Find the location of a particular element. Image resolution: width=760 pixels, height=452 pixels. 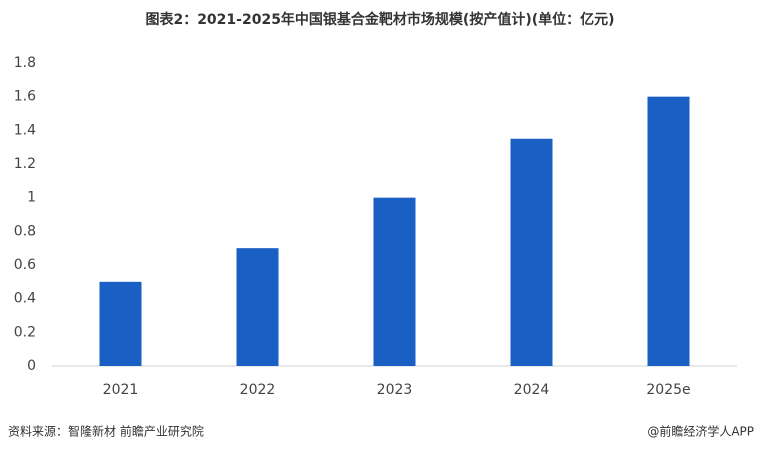

y-tick-label: 1.6 is located at coordinates (25, 97).